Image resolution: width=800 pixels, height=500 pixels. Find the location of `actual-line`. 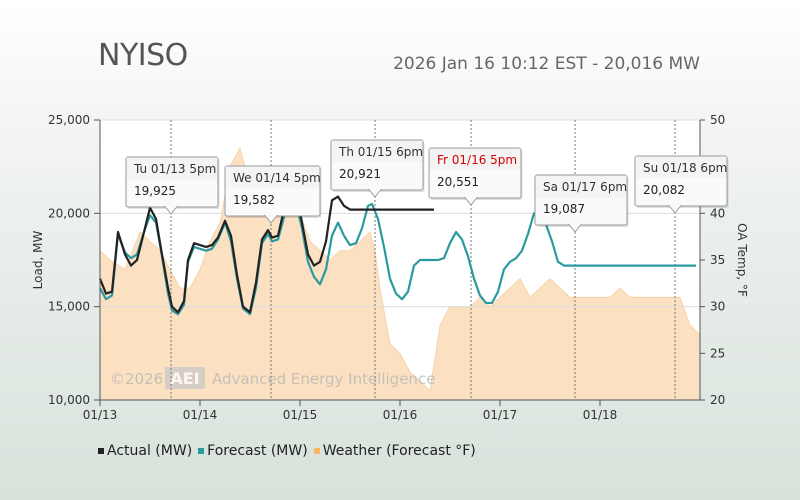

actual-line is located at coordinates (266, 250).